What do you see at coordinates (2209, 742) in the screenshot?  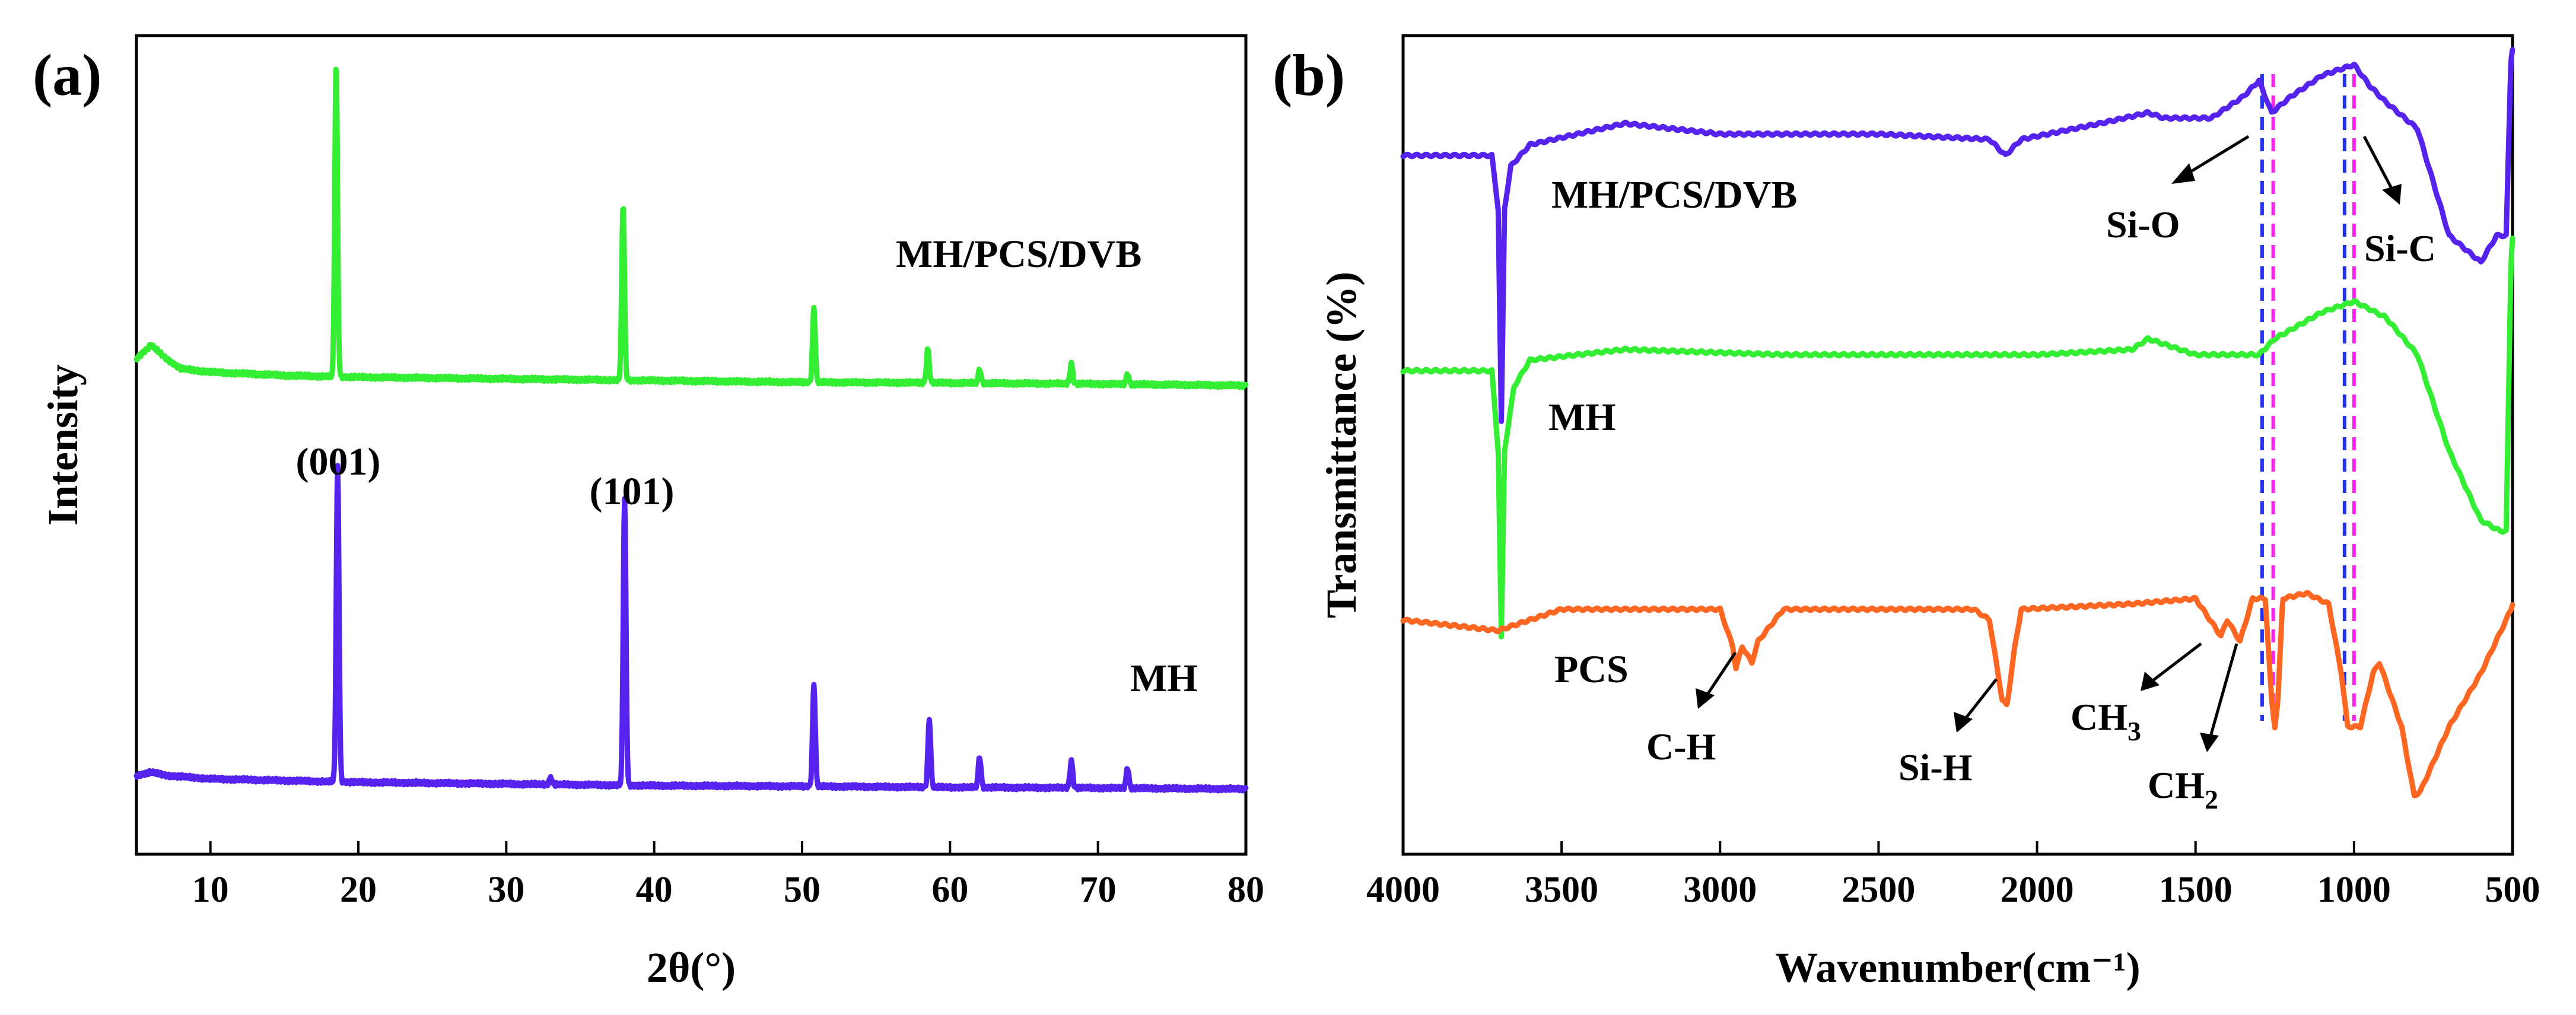 I see `arrowhead-ch2` at bounding box center [2209, 742].